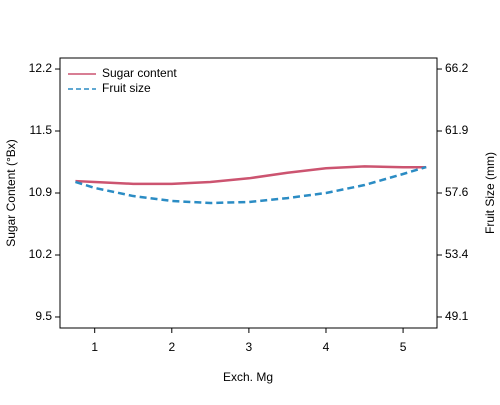 The width and height of the screenshot is (500, 405). Describe the element at coordinates (11, 193) in the screenshot. I see `y-axis-label: Sugar Content (°Bx)` at that location.